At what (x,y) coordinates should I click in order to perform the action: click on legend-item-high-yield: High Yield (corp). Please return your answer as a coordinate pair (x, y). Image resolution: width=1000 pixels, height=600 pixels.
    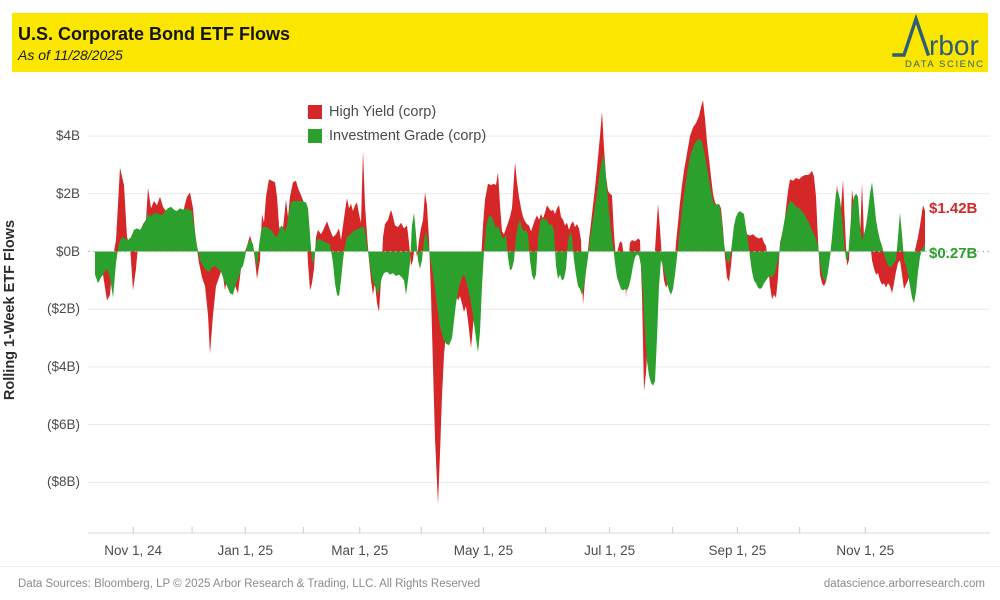
    Looking at the image, I should click on (397, 112).